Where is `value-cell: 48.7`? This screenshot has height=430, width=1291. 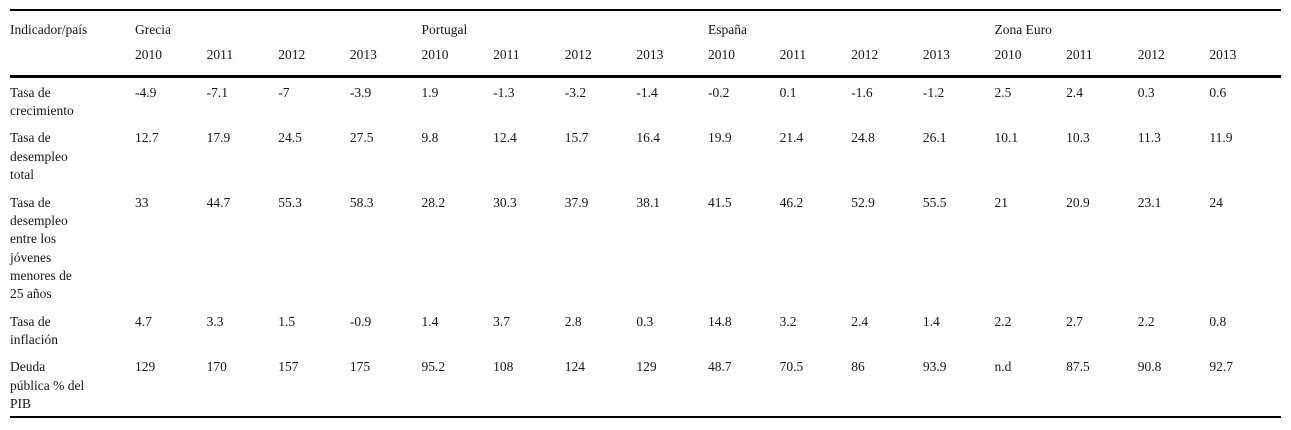 value-cell: 48.7 is located at coordinates (720, 367).